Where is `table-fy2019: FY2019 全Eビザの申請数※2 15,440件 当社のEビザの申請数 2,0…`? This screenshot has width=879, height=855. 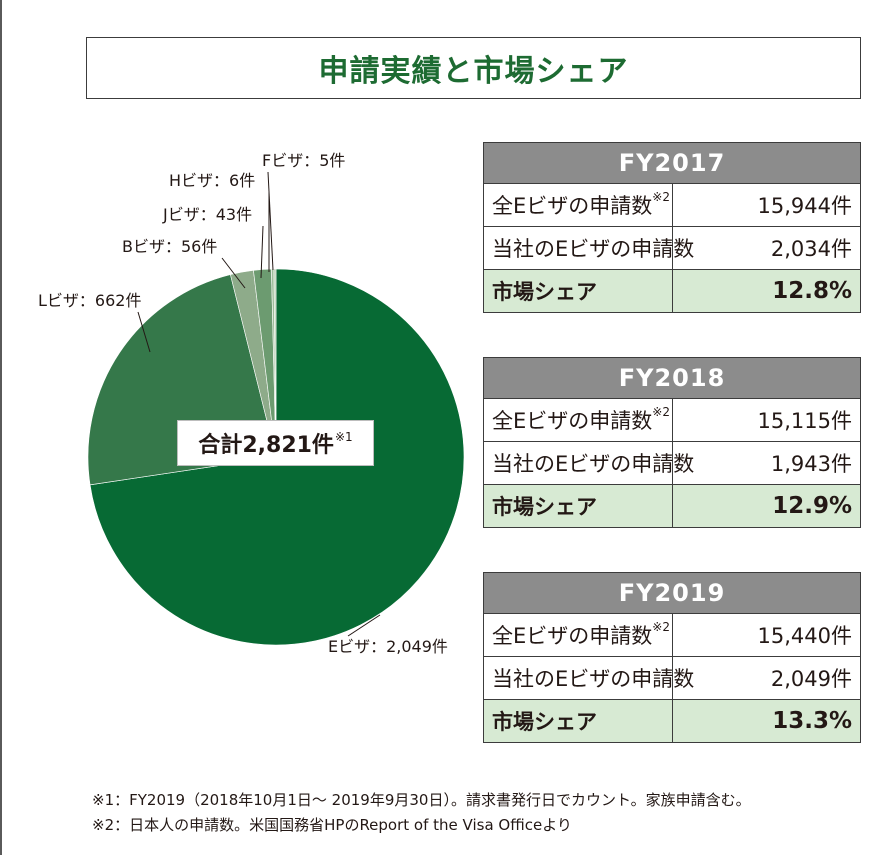
table-fy2019: FY2019 全Eビザの申請数※2 15,440件 当社のEビザの申請数 2,0… is located at coordinates (672, 657).